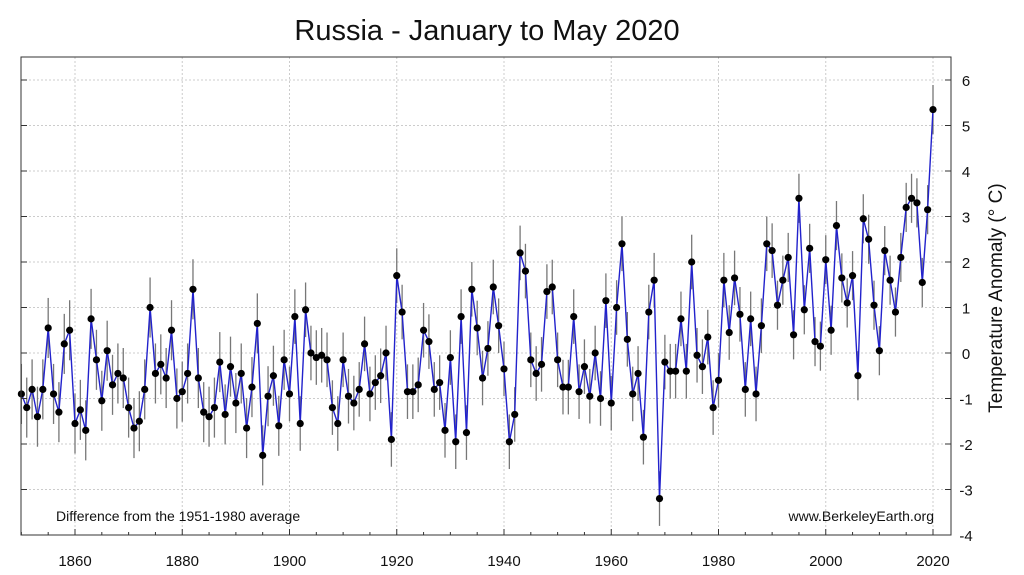 The width and height of the screenshot is (1024, 575). I want to click on data-point-1965, so click(638, 373).